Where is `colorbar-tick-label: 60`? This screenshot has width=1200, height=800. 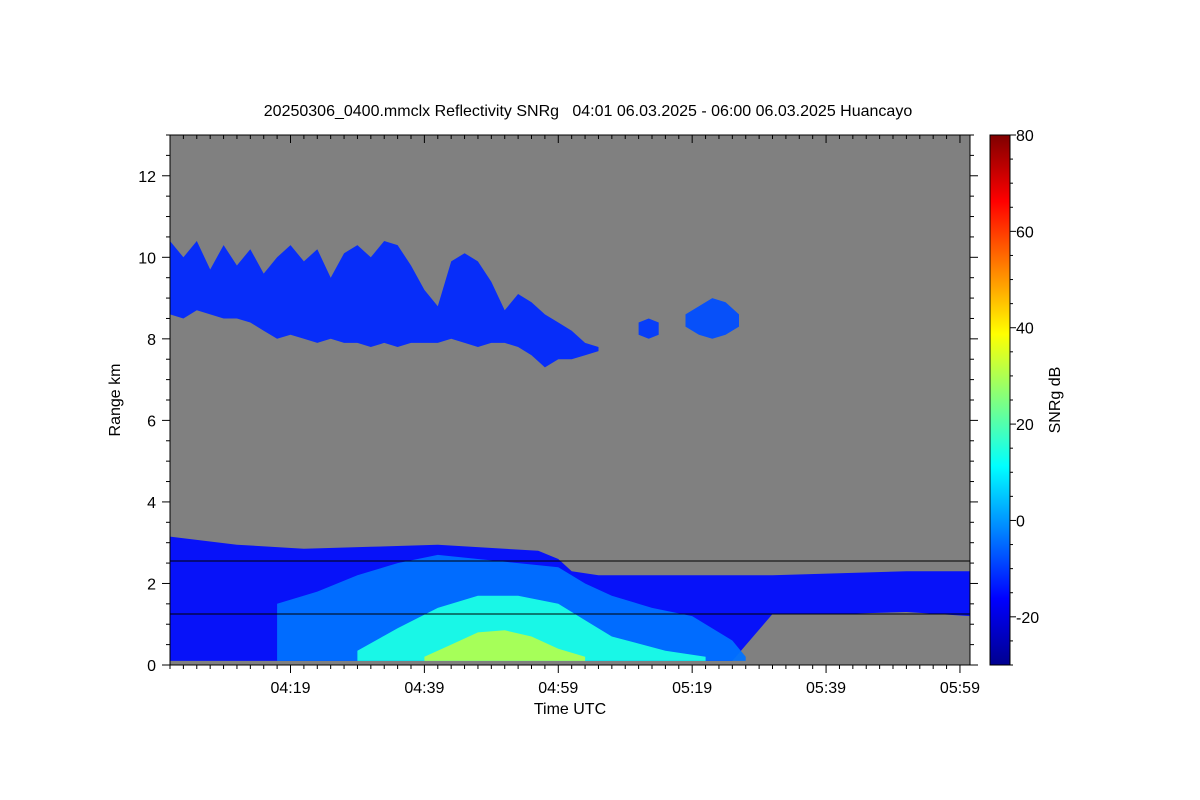 colorbar-tick-label: 60 is located at coordinates (1025, 232).